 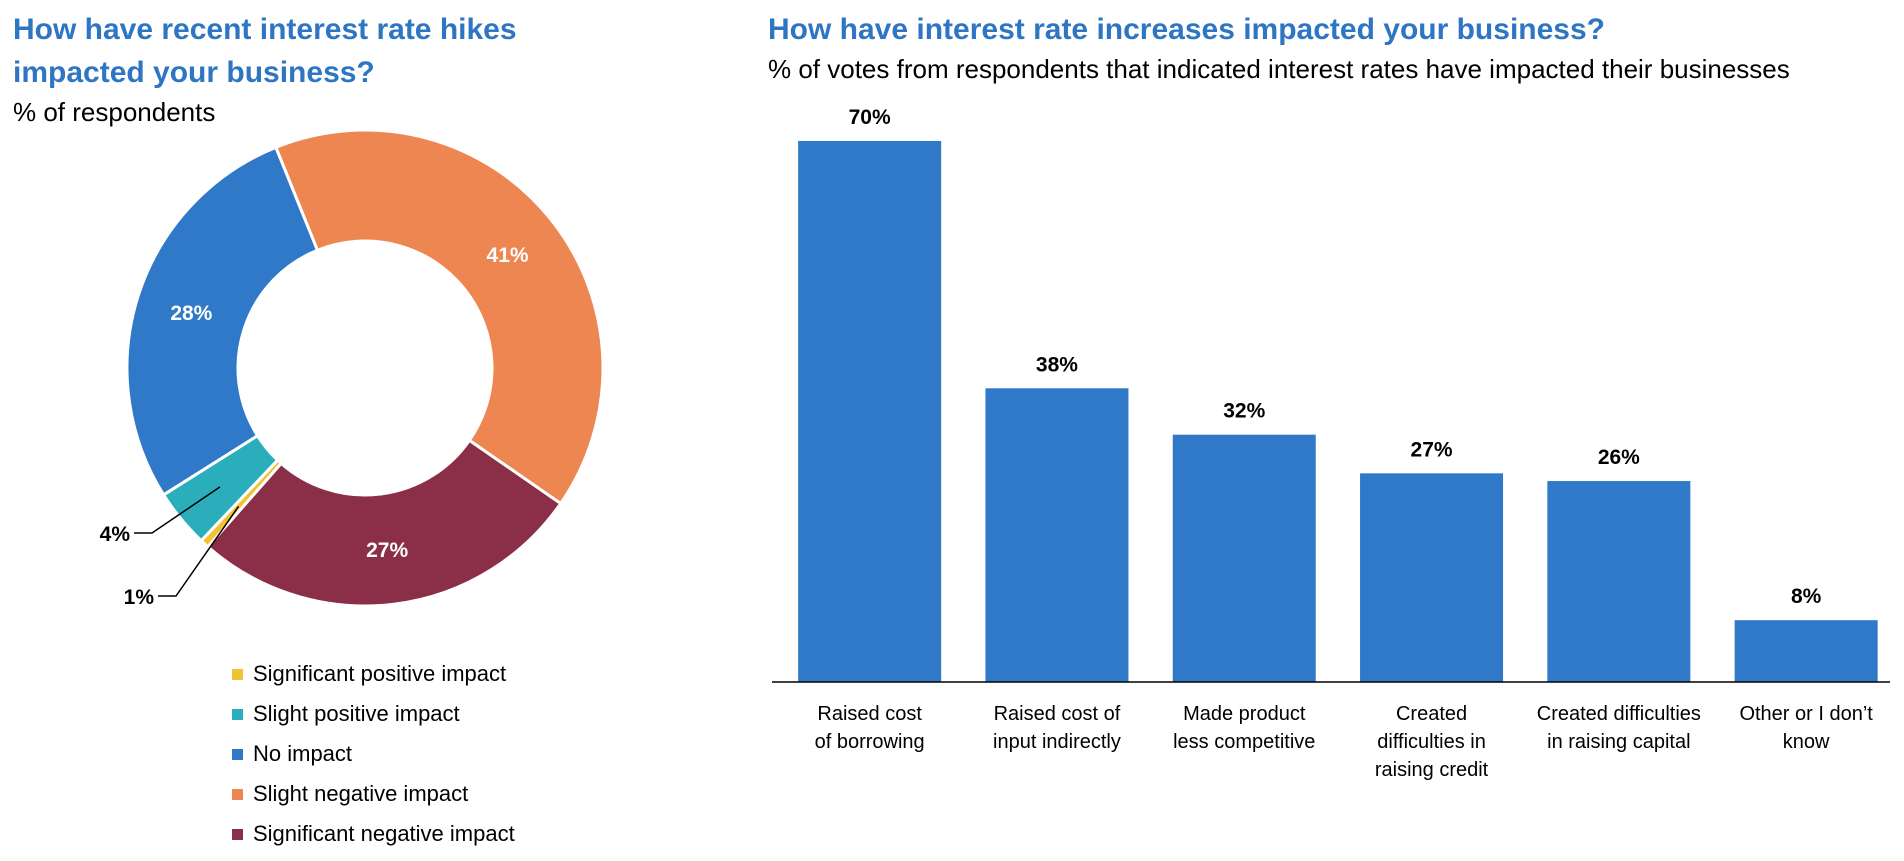 What do you see at coordinates (508, 255) in the screenshot?
I see `donut-data-label: 41%` at bounding box center [508, 255].